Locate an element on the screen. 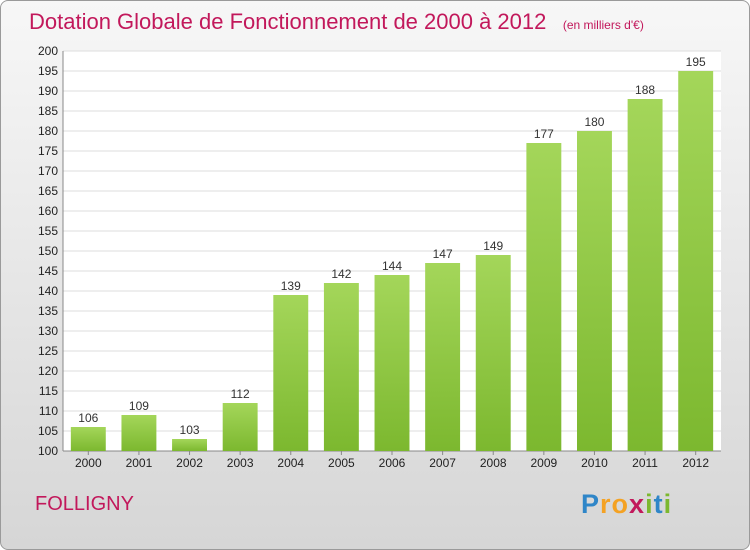  bar-2001 is located at coordinates (139, 433).